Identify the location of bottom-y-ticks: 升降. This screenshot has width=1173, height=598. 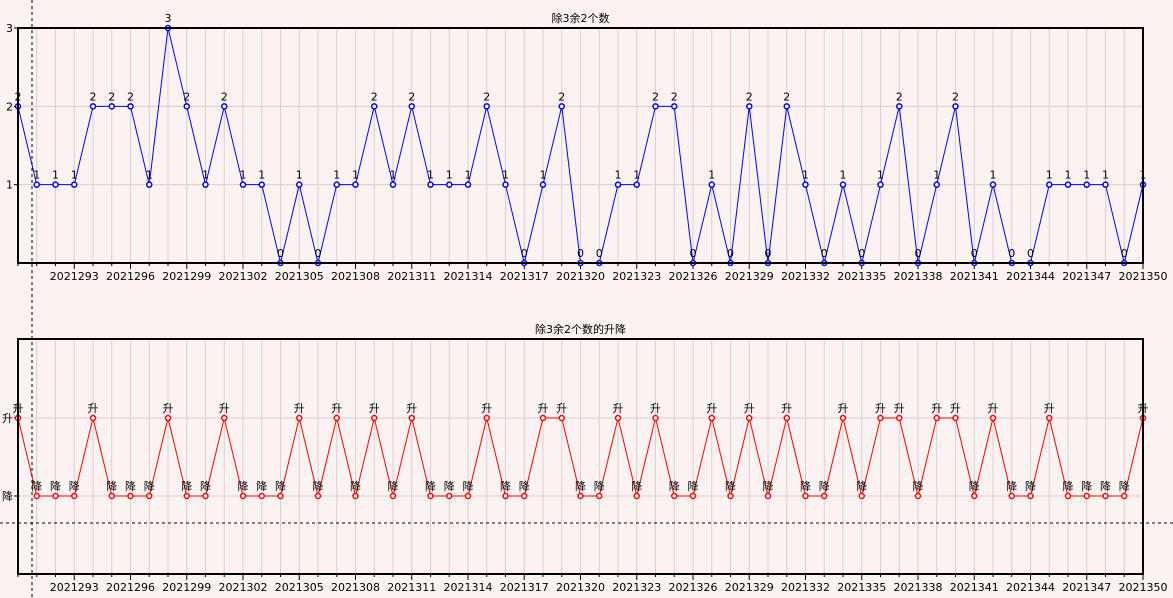
(10, 457).